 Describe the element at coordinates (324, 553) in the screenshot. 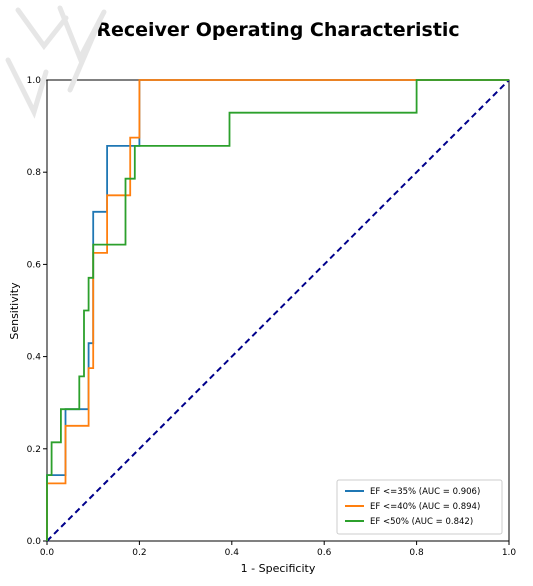

I see `x-tick-label: 0.6` at that location.